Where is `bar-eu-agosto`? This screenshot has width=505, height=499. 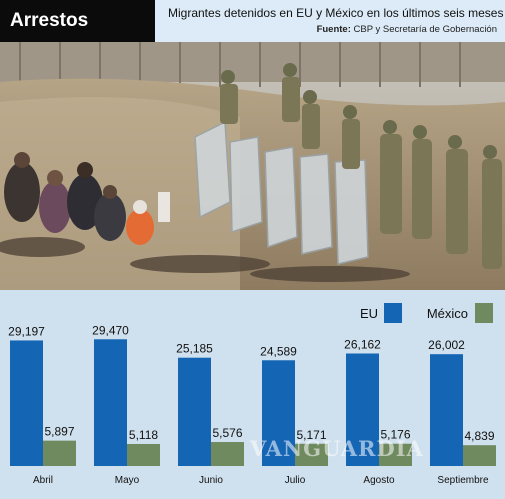 bar-eu-agosto is located at coordinates (362, 409).